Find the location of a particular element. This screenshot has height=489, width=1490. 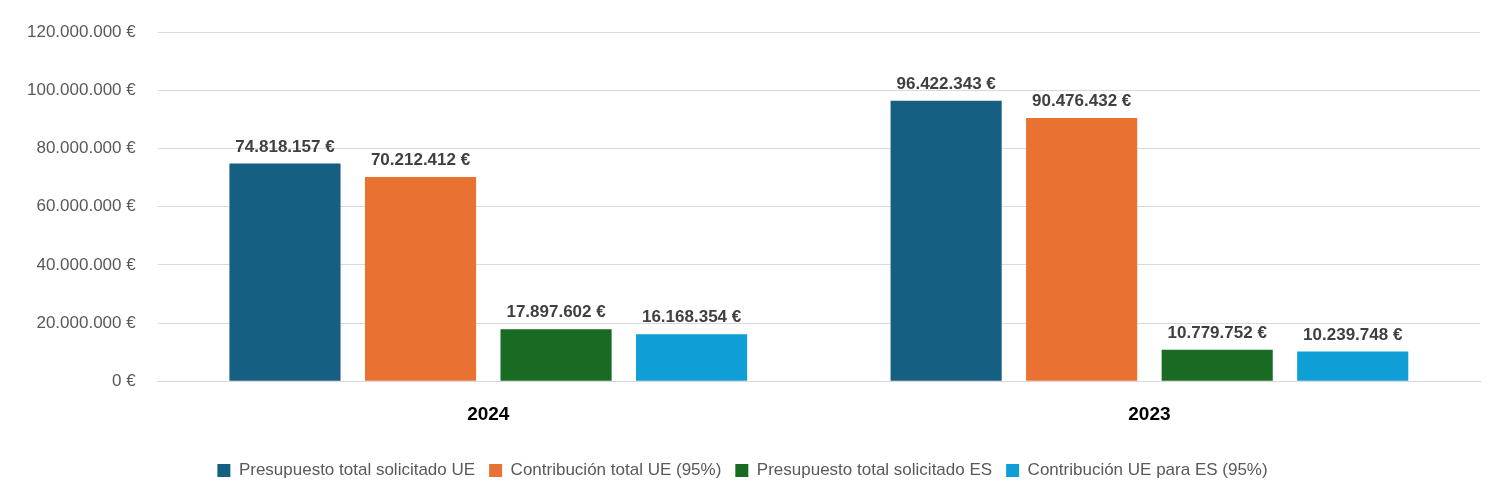

y-tick-label: 60.000.000 € is located at coordinates (86, 206).